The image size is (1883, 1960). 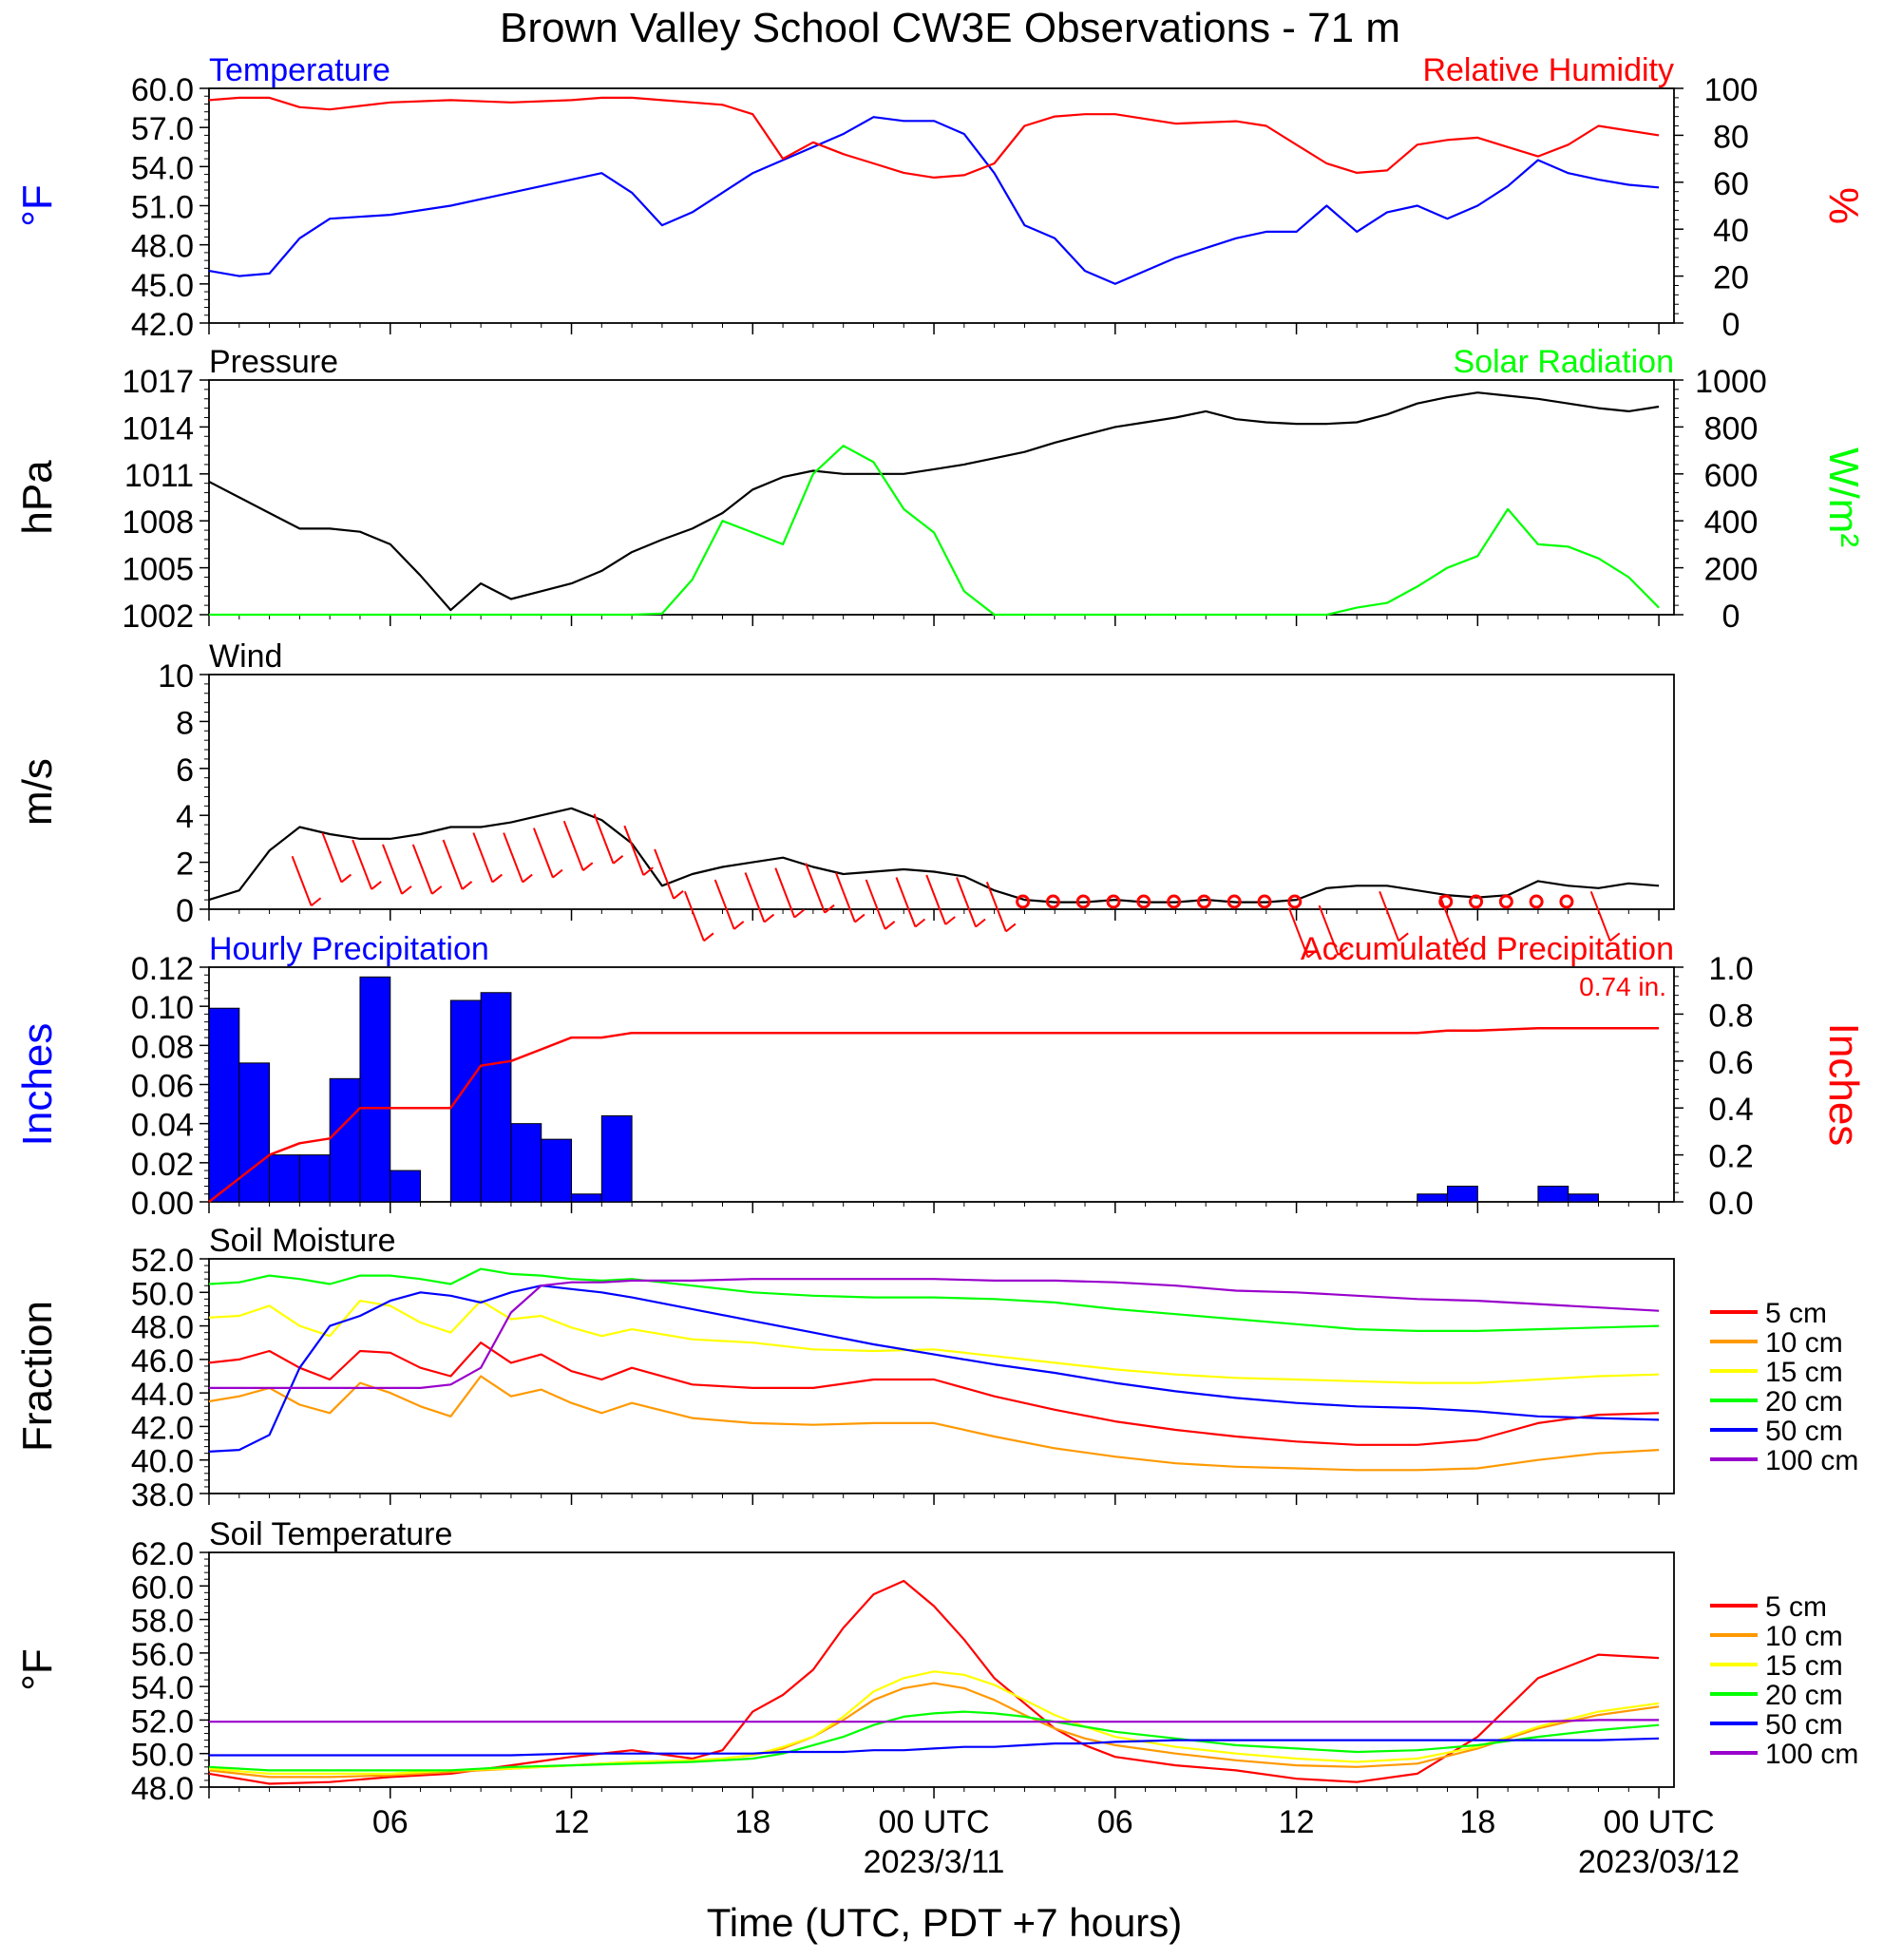 What do you see at coordinates (37, 1376) in the screenshot?
I see `y-axis-label-left: Fraction` at bounding box center [37, 1376].